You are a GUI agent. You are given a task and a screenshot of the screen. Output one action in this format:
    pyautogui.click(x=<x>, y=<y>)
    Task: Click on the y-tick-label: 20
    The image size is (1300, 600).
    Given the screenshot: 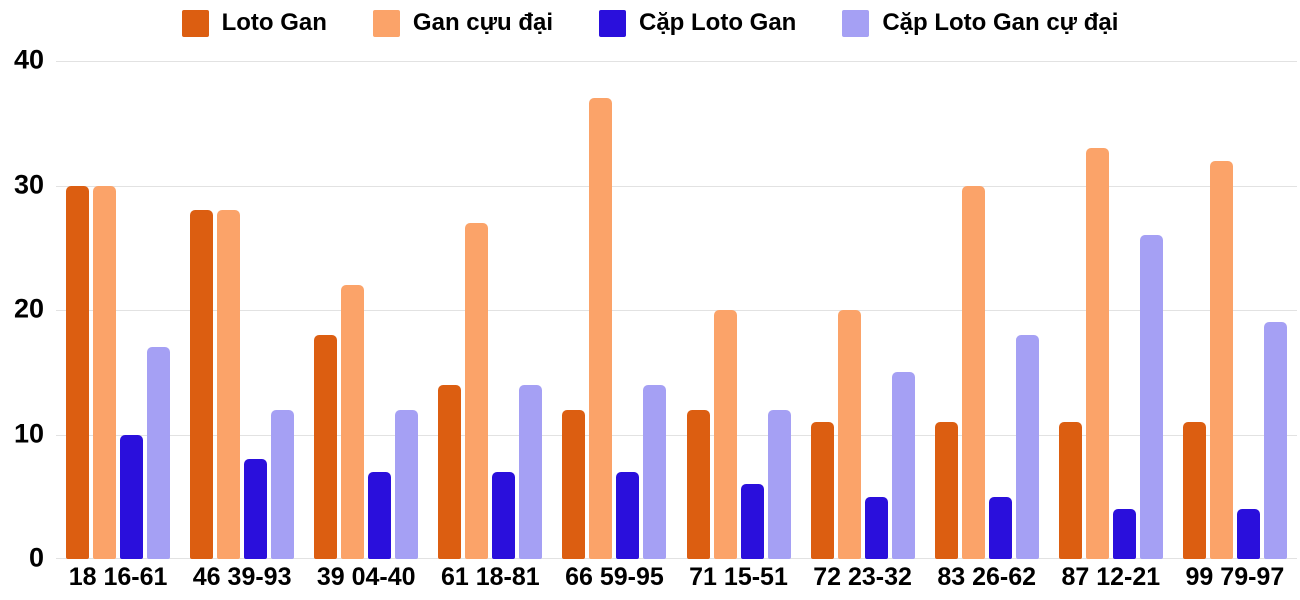 What is the action you would take?
    pyautogui.click(x=28, y=308)
    